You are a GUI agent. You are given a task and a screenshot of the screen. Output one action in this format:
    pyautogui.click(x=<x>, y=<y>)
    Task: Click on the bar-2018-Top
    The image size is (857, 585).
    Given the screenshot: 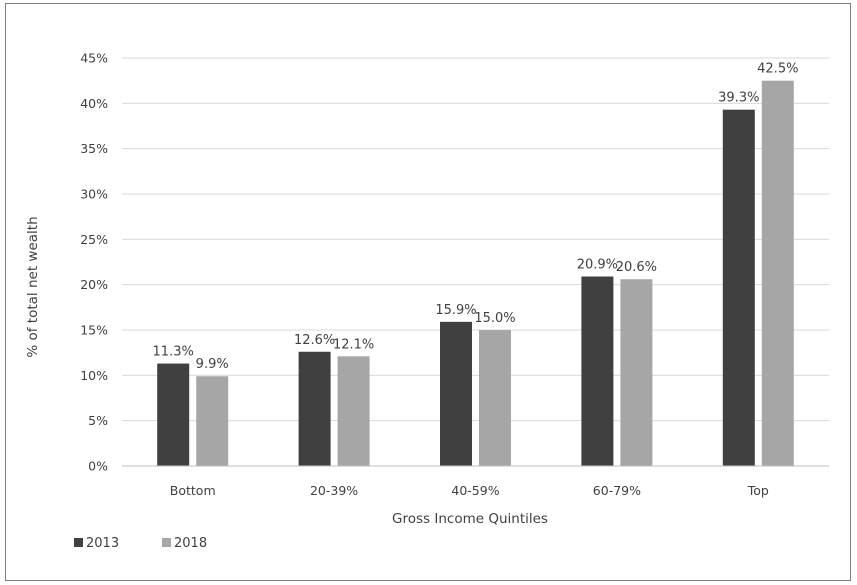 What is the action you would take?
    pyautogui.click(x=777, y=273)
    